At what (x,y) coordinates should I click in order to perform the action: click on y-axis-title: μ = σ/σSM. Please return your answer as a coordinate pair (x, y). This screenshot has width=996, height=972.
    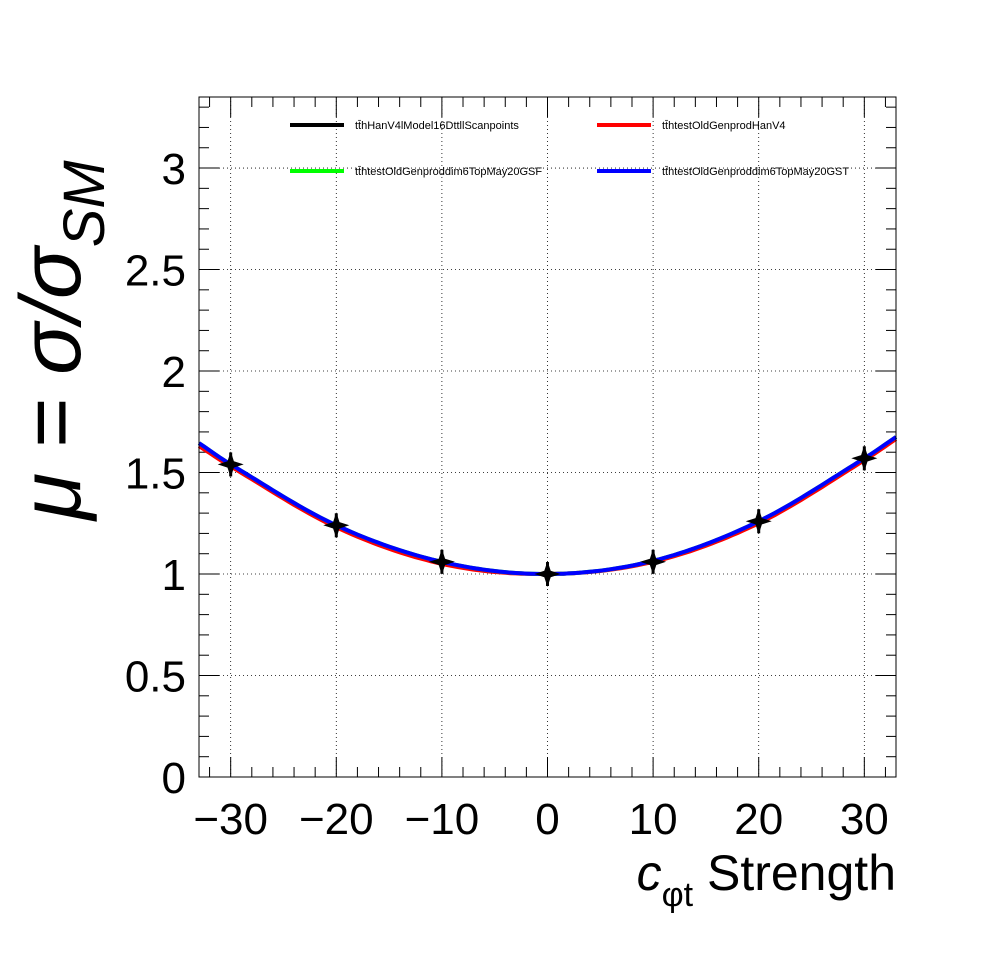
    Looking at the image, I should click on (60, 341).